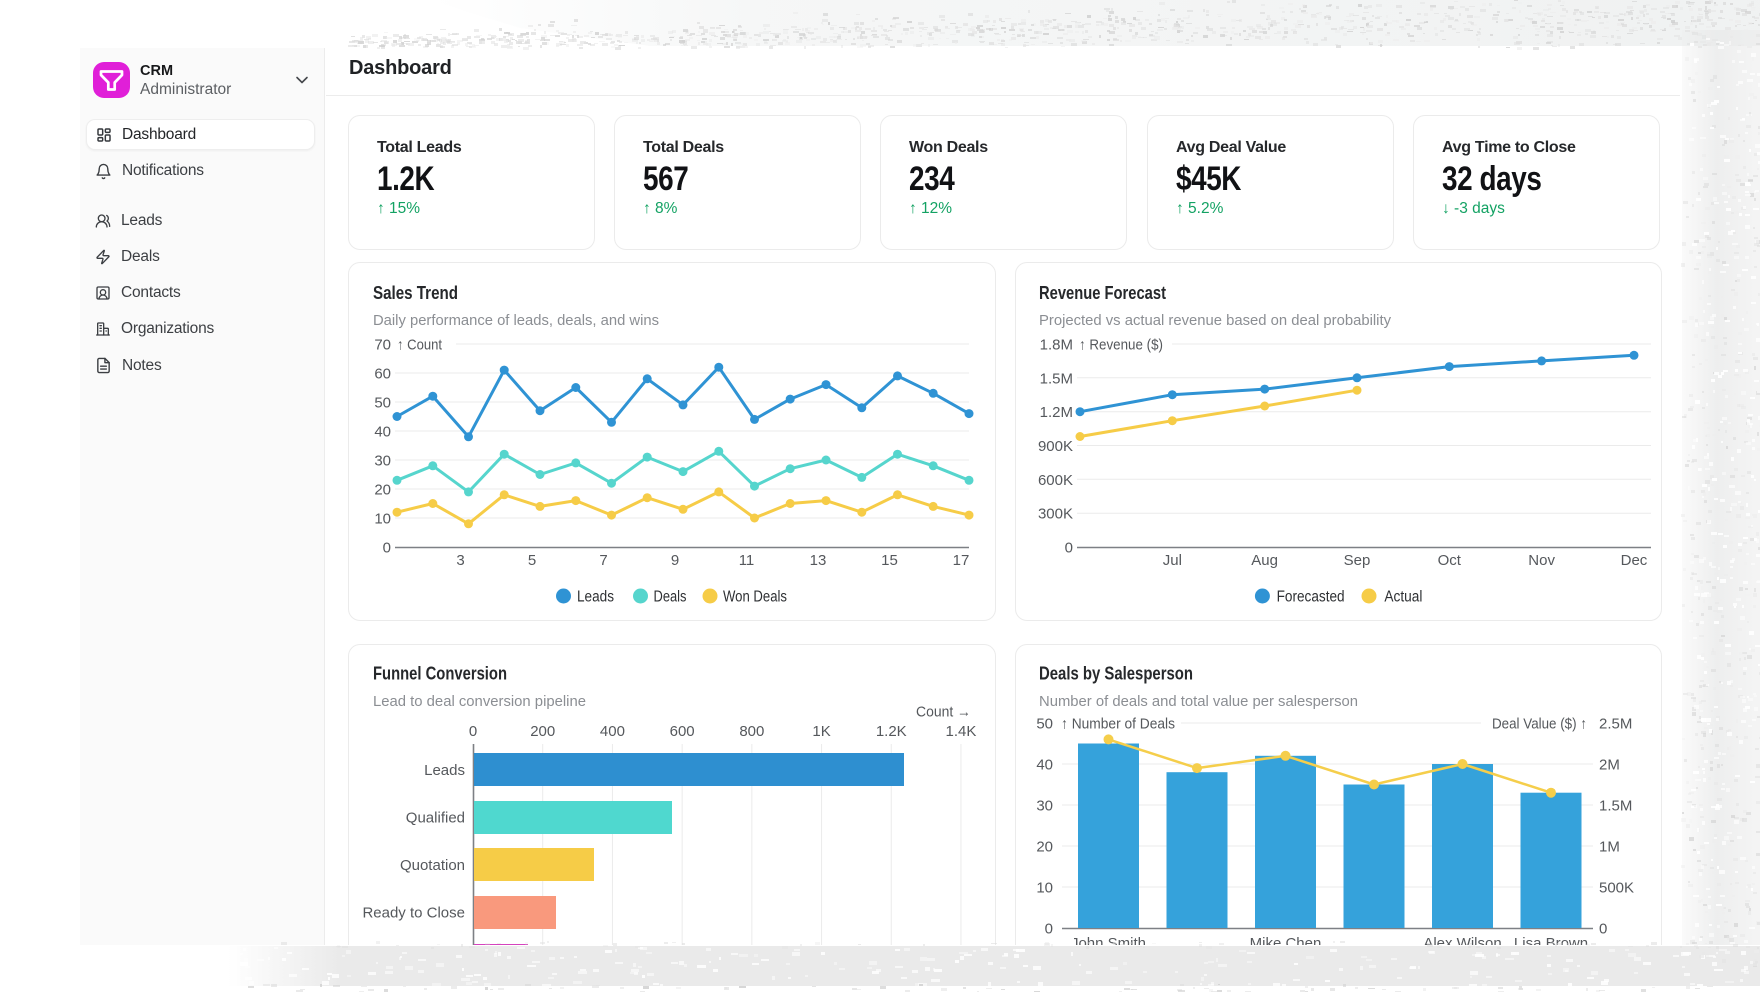 The image size is (1760, 992). I want to click on svg-text: Mike Chen, so click(1286, 940).